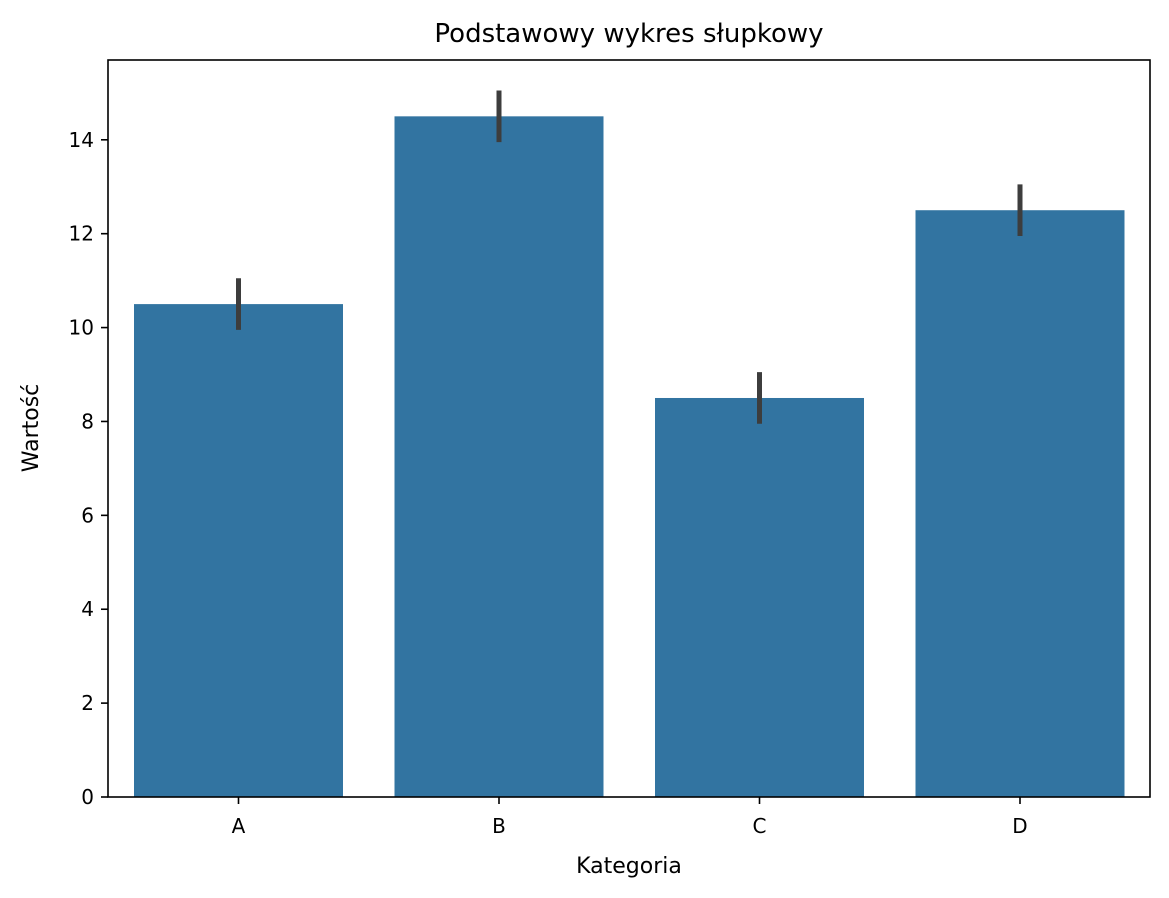 This screenshot has height=898, width=1169. Describe the element at coordinates (81, 234) in the screenshot. I see `y-tick-label: 12` at that location.